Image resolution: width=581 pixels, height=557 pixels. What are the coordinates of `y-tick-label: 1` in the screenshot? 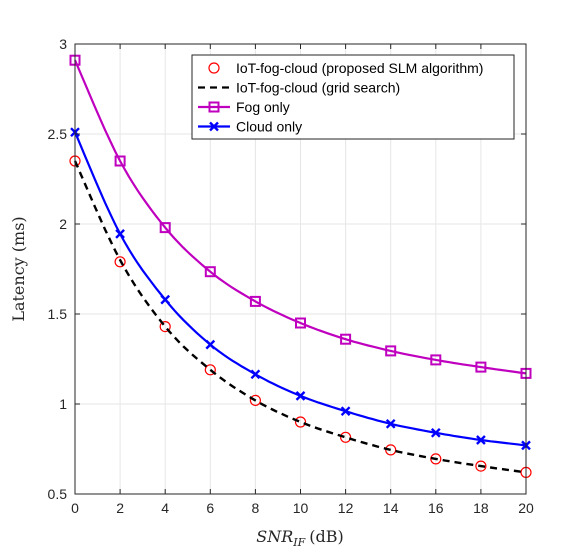 It's located at (63, 404).